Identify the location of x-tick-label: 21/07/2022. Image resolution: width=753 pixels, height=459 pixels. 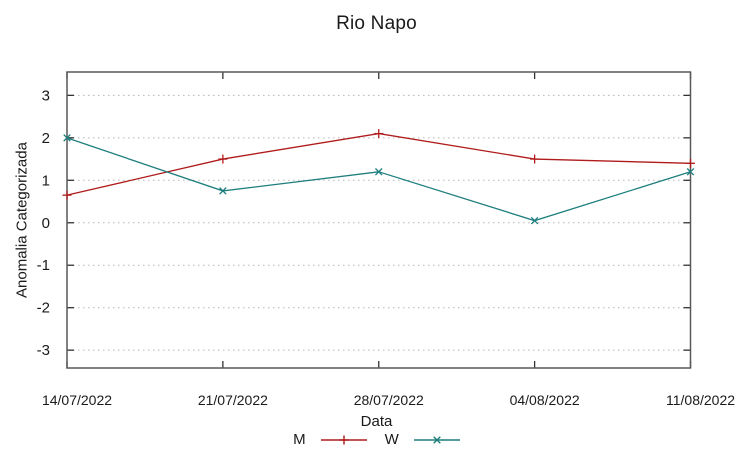
(233, 400).